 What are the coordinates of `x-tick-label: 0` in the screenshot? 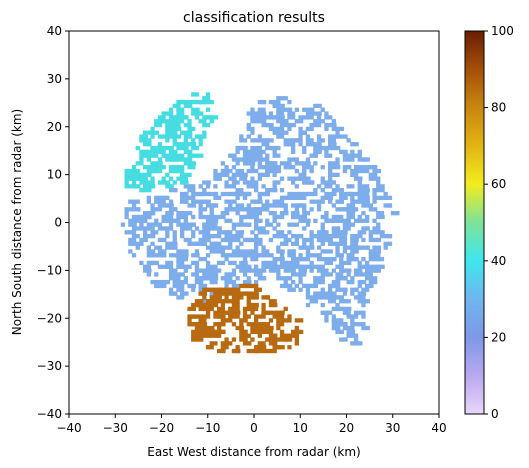 It's located at (254, 428).